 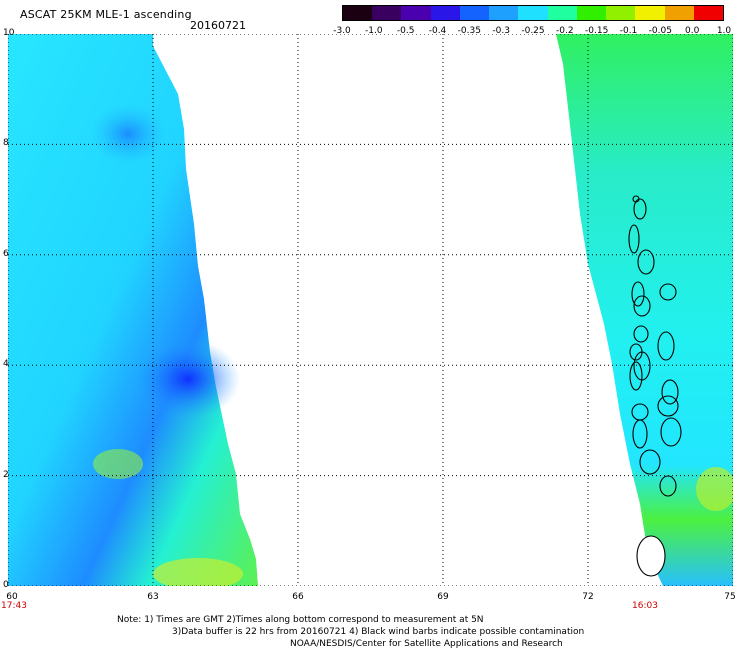 What do you see at coordinates (6, 364) in the screenshot?
I see `y-tick-label: 4` at bounding box center [6, 364].